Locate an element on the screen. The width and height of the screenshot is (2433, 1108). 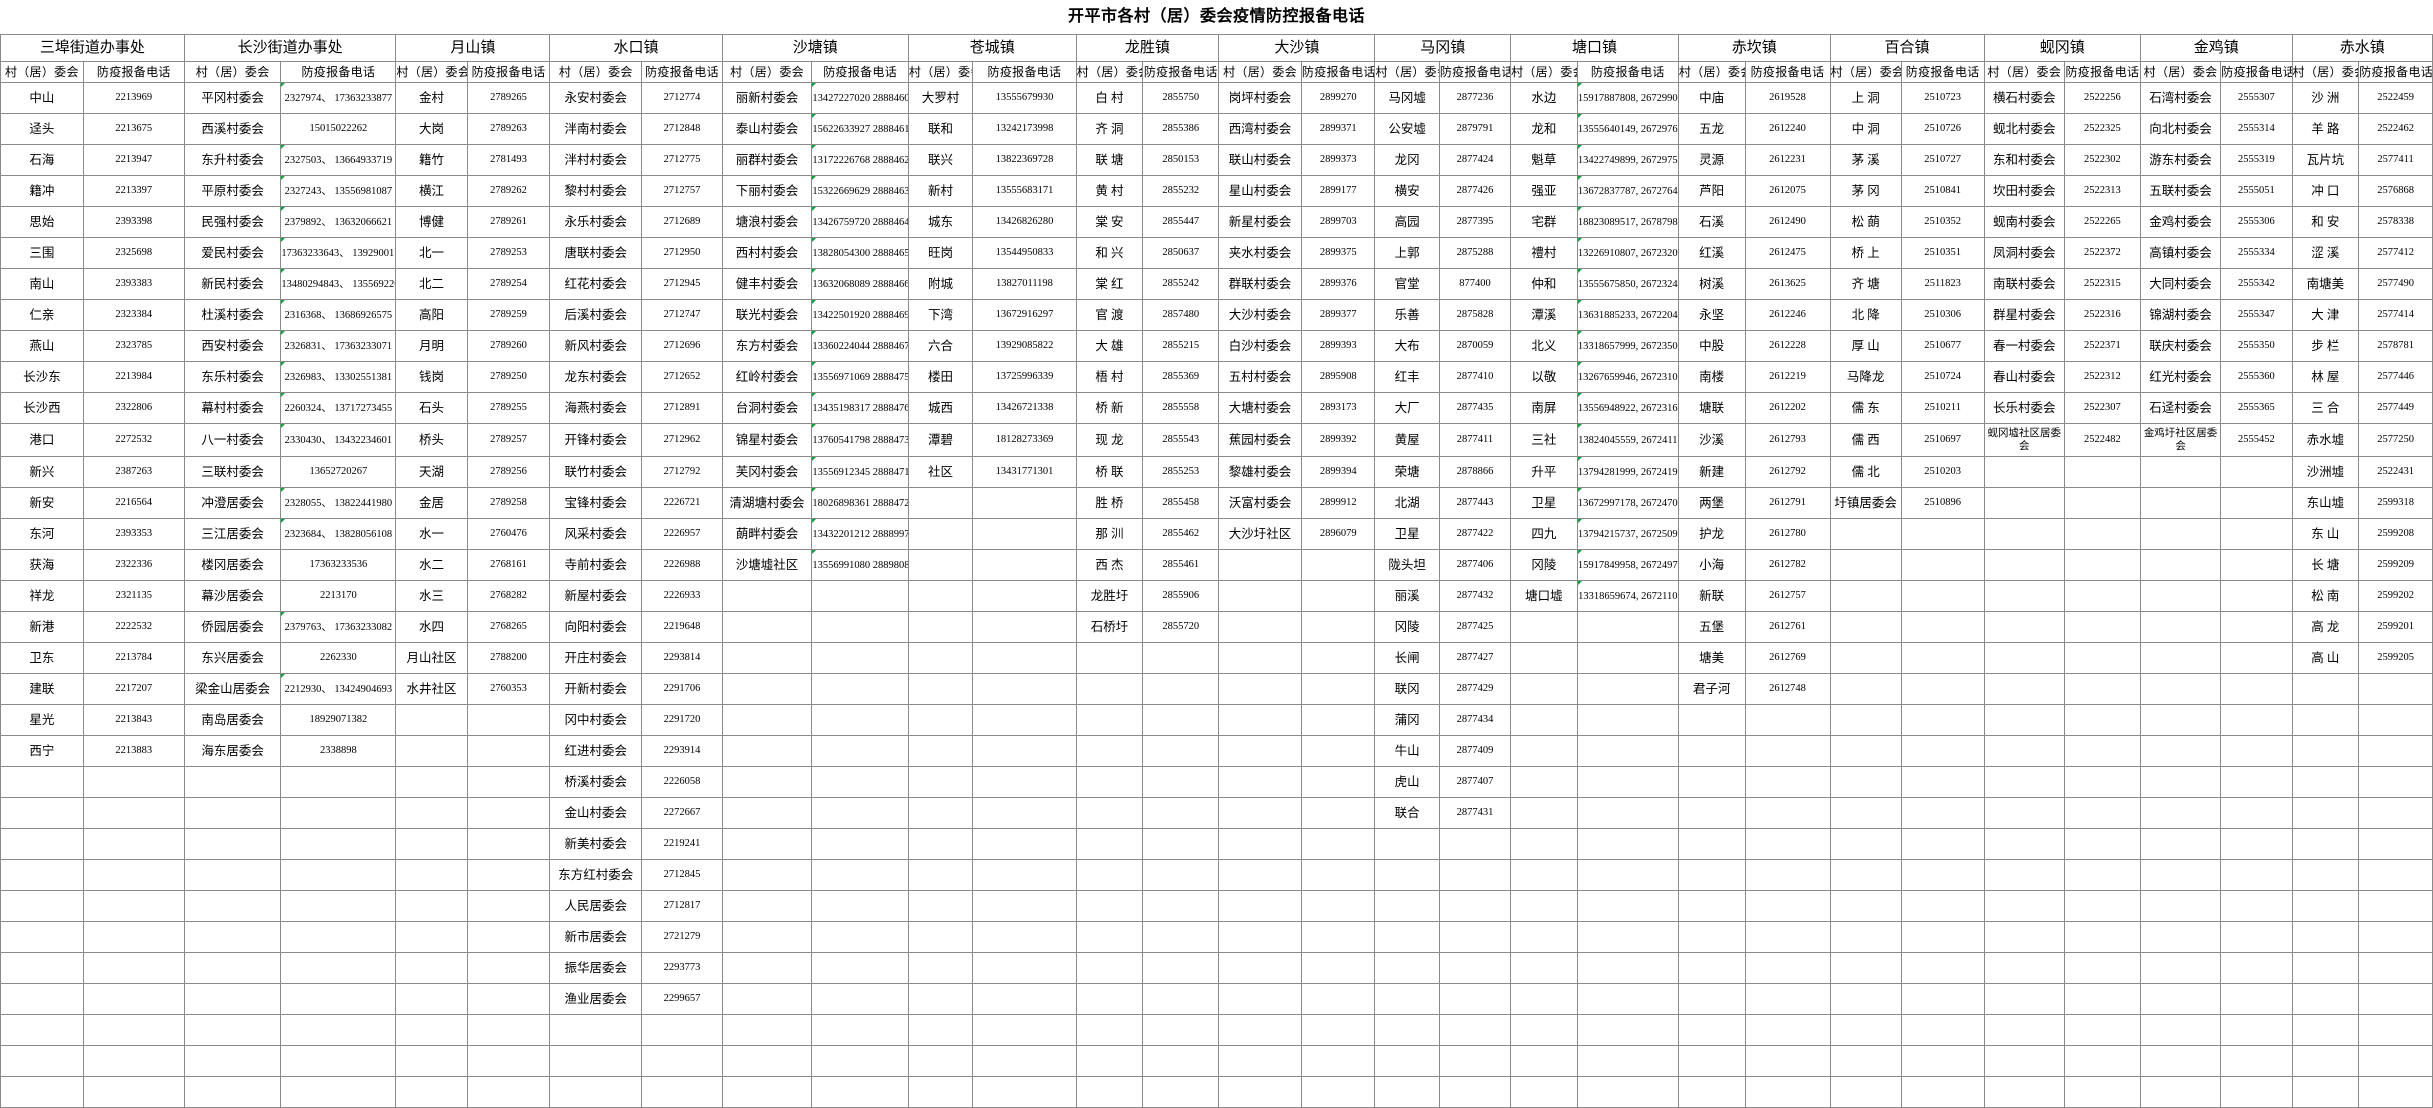
village-name-cell: 西 杰 is located at coordinates (1109, 565).